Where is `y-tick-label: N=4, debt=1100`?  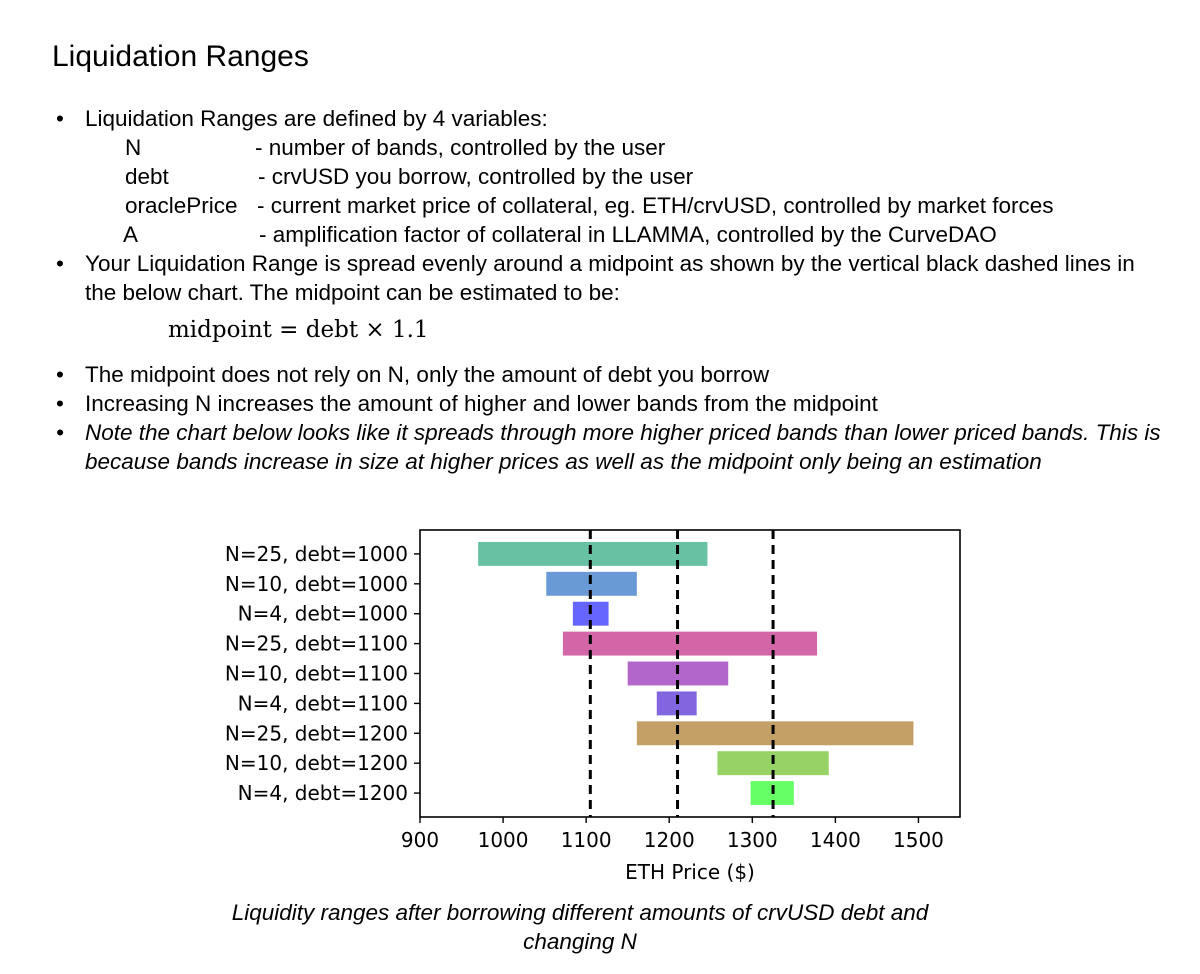
y-tick-label: N=4, debt=1100 is located at coordinates (323, 703).